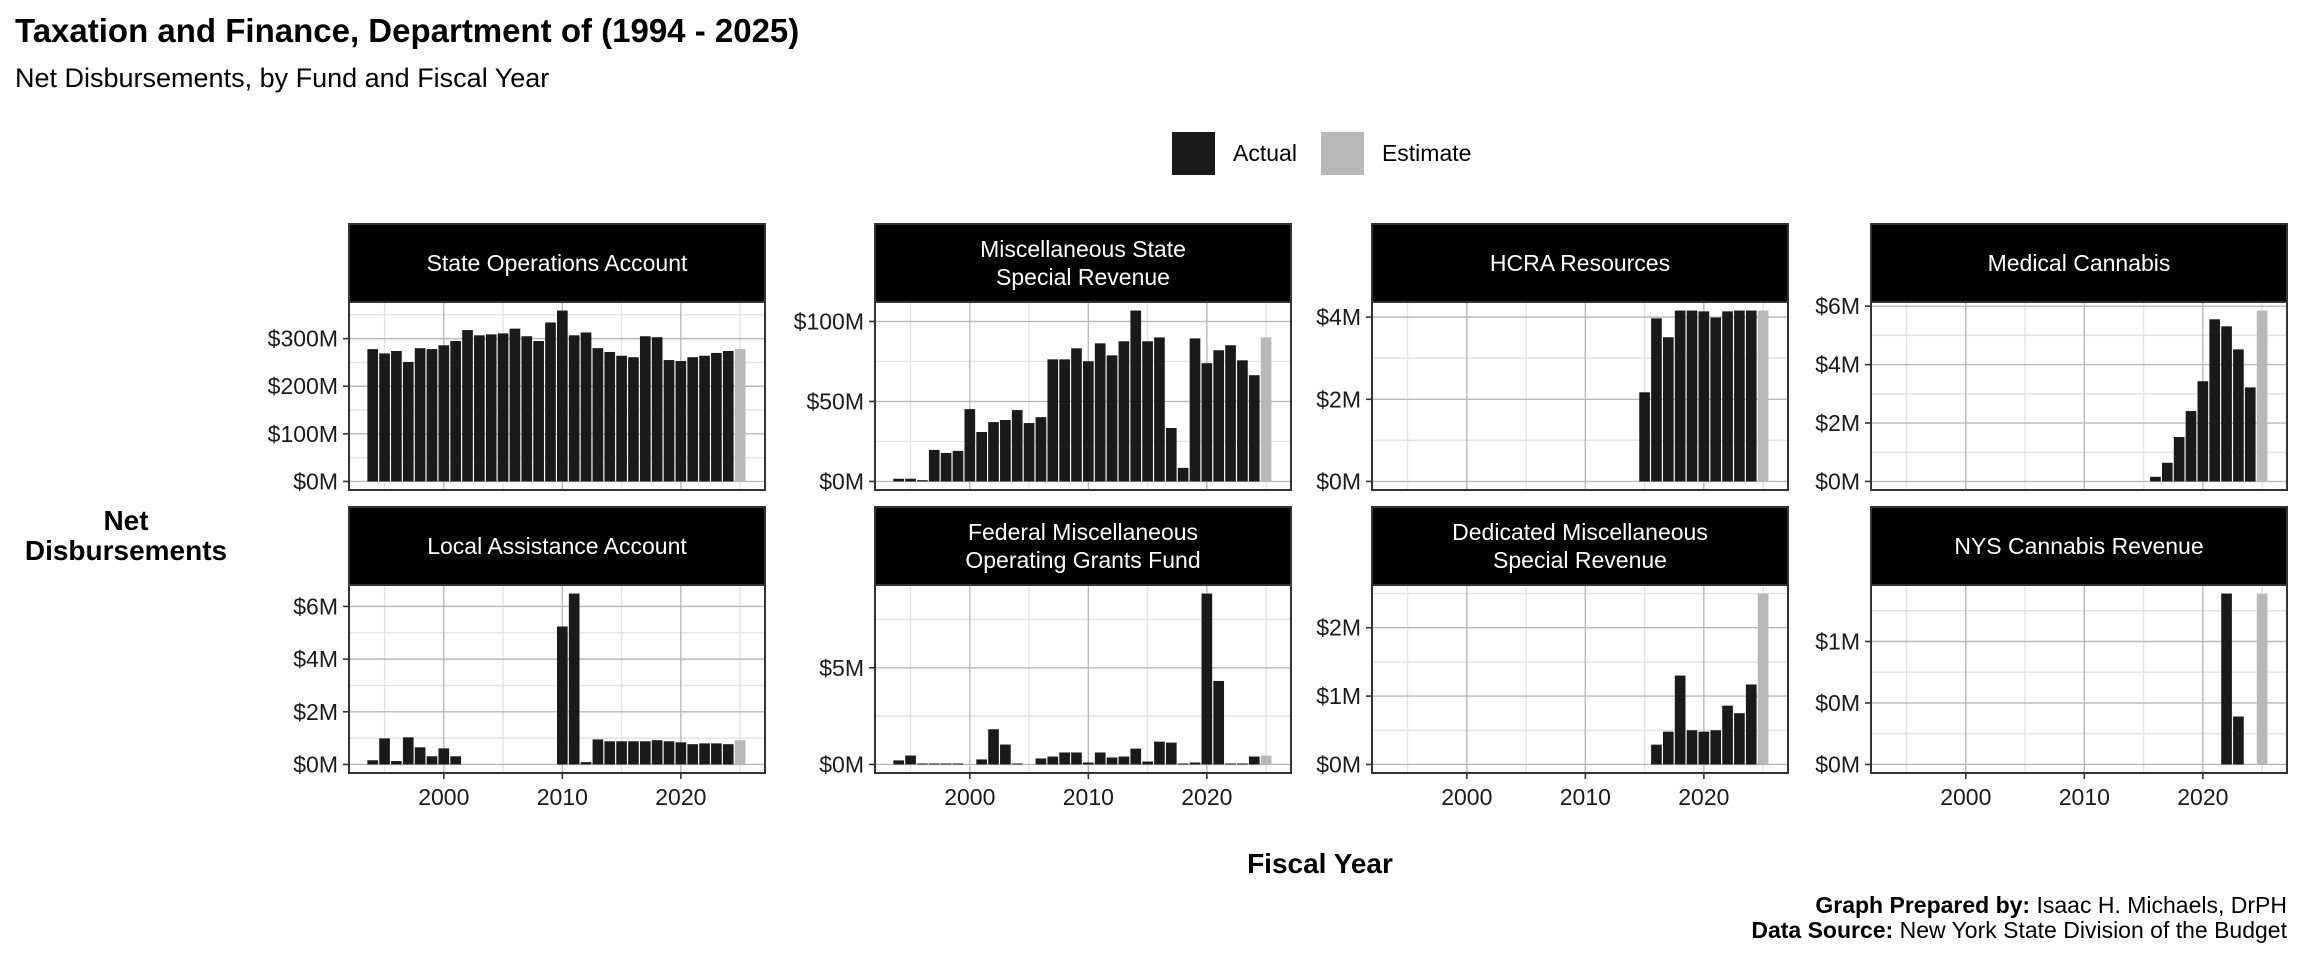  What do you see at coordinates (303, 386) in the screenshot?
I see `y-tick-label: $200M` at bounding box center [303, 386].